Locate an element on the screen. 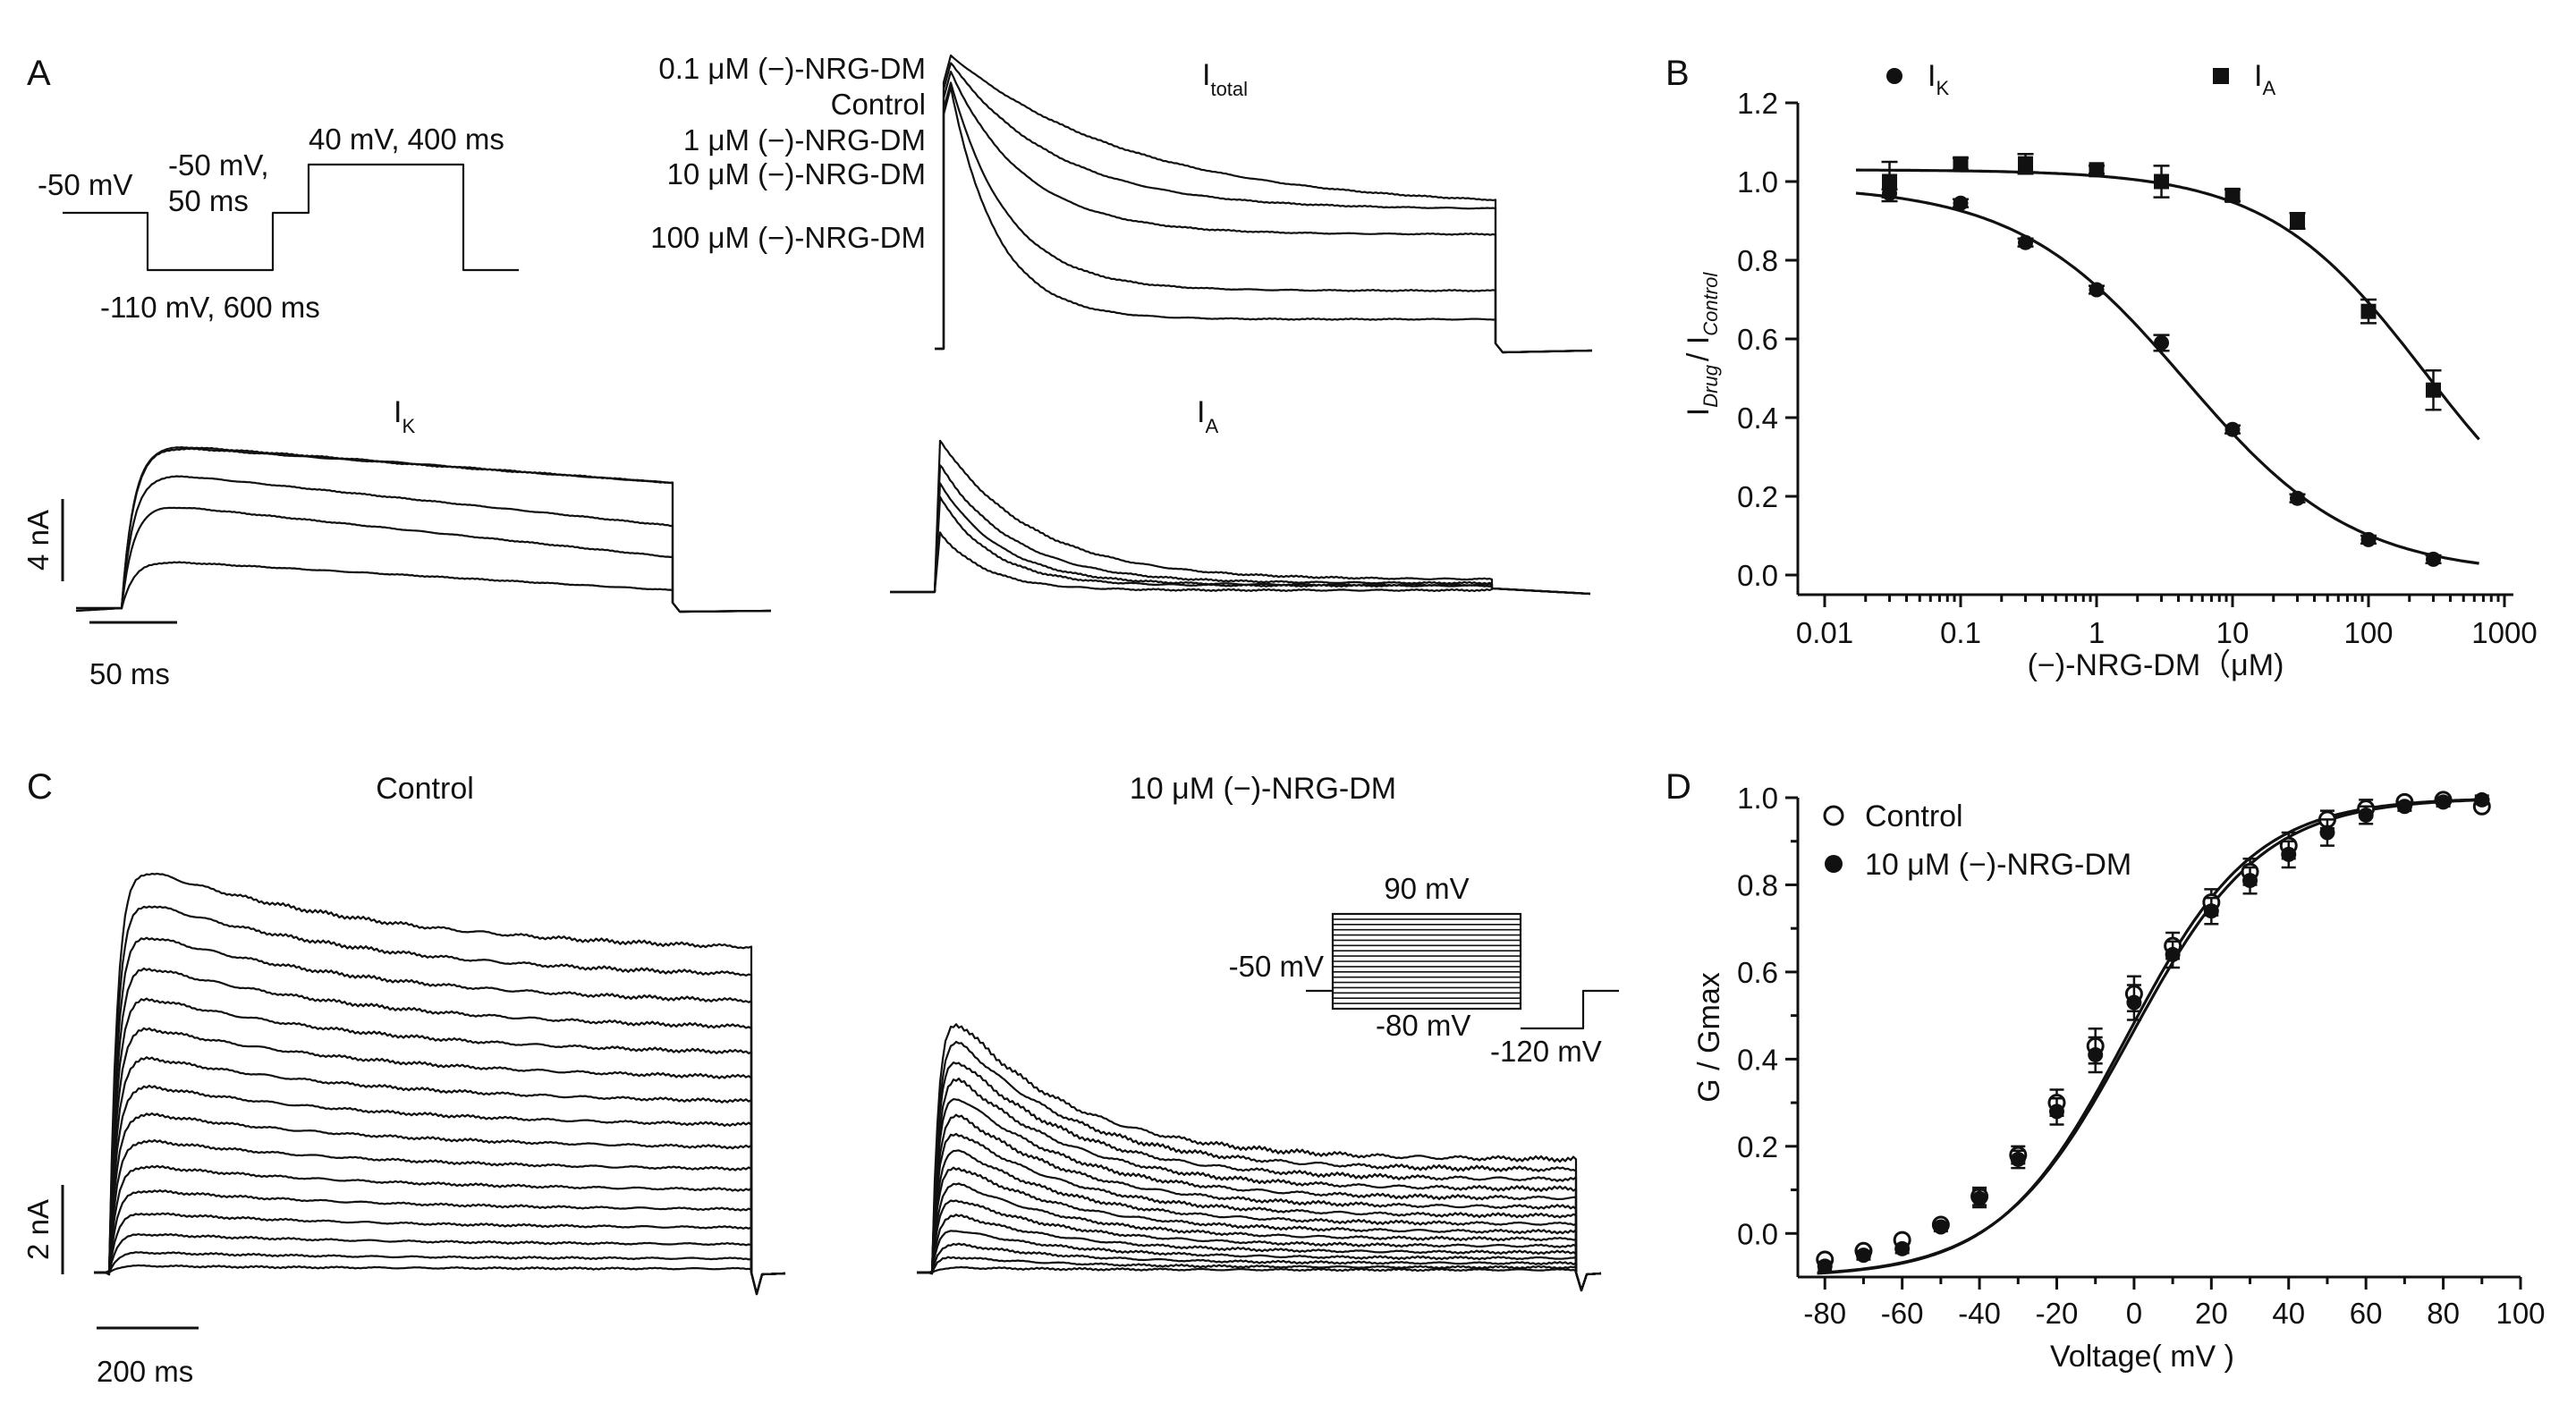 Image resolution: width=2576 pixels, height=1404 pixels. legend-drug-marker is located at coordinates (1834, 864).